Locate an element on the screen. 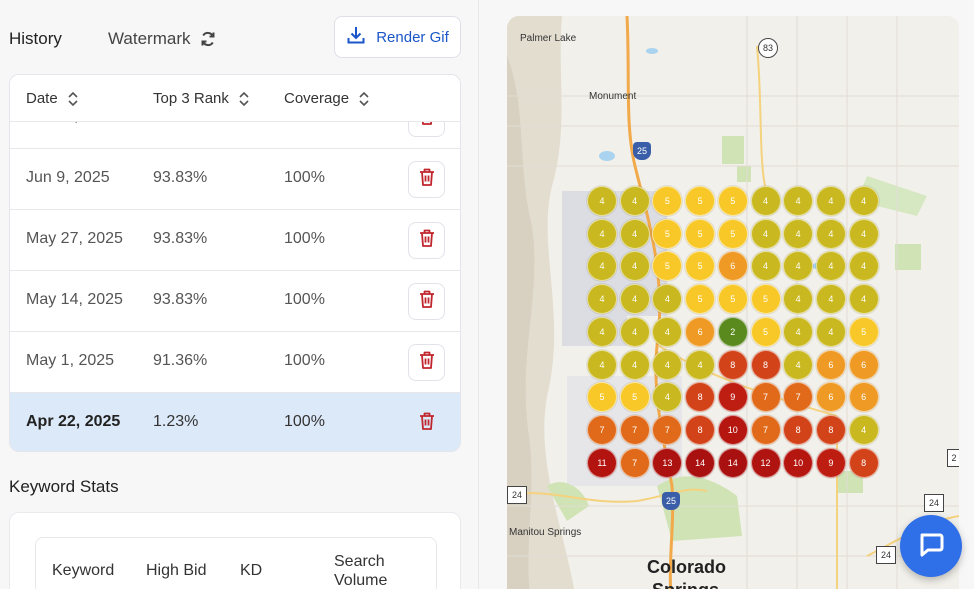  header-date: Date is located at coordinates (52, 98).